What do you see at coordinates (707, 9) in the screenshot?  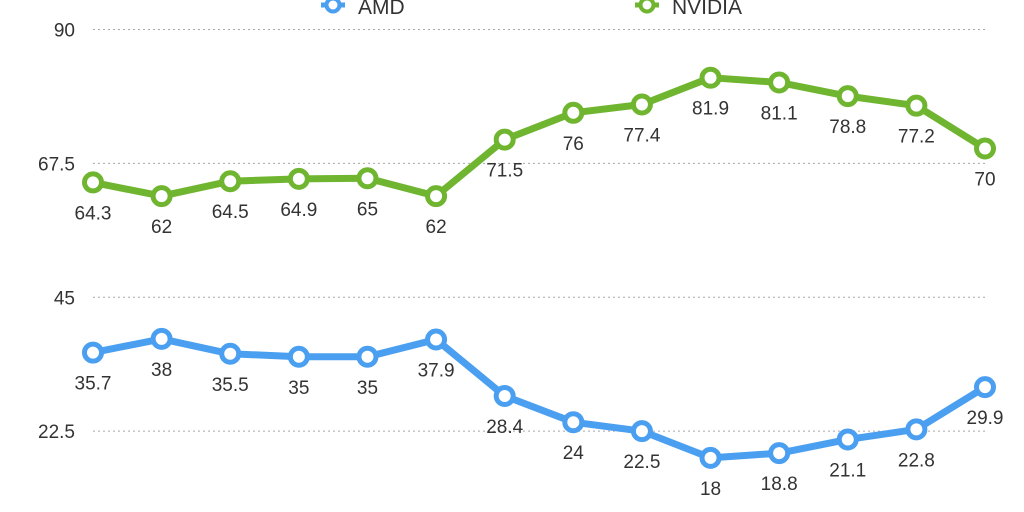 I see `nvidia-legend-label: NVIDIA` at bounding box center [707, 9].